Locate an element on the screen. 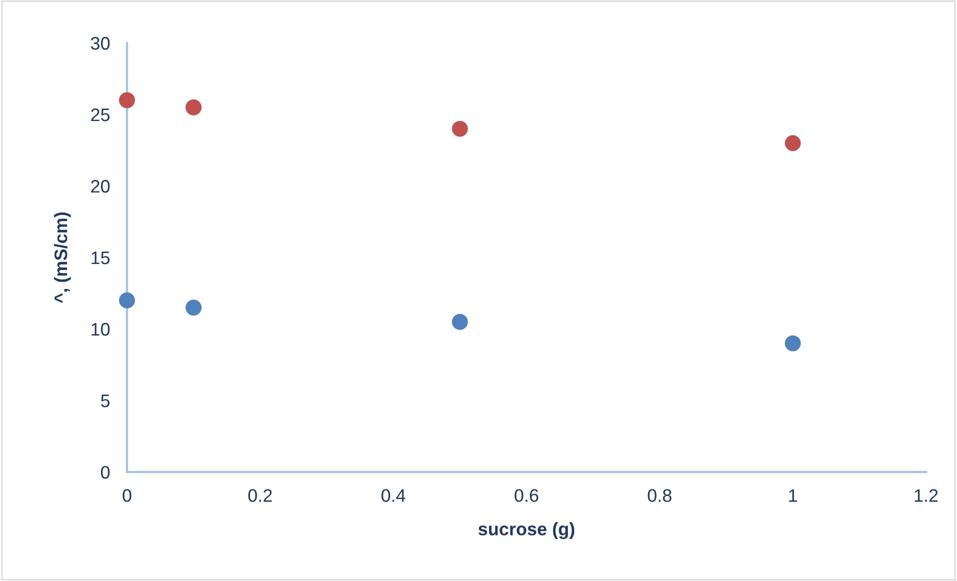 The height and width of the screenshot is (581, 957). y-axis-title: ^, (mS/cm) is located at coordinates (62, 258).